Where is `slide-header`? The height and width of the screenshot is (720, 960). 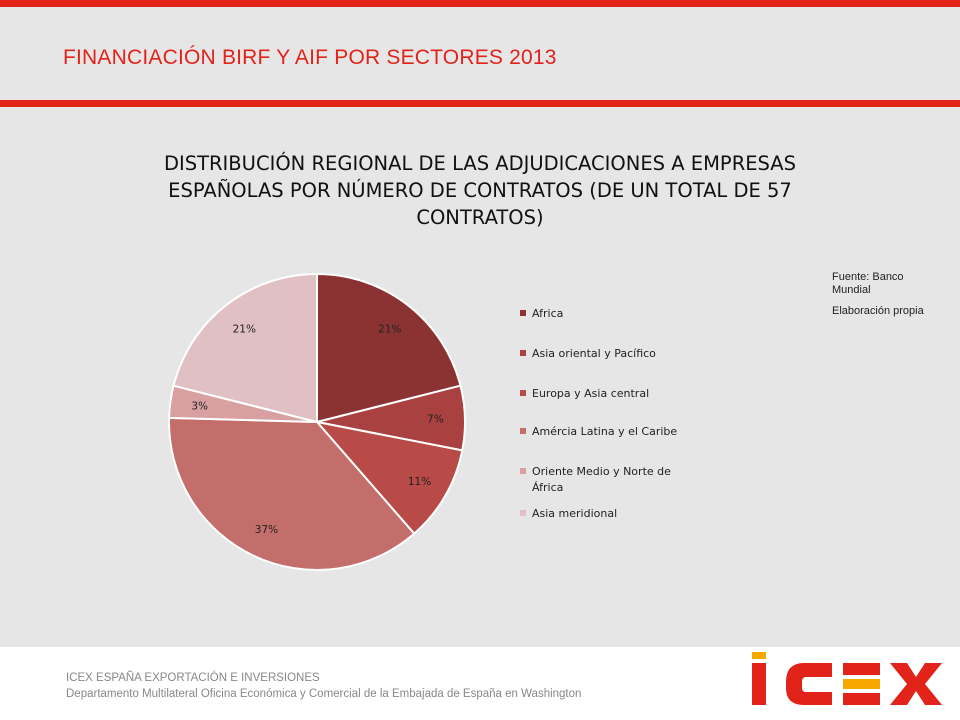
slide-header is located at coordinates (480, 53).